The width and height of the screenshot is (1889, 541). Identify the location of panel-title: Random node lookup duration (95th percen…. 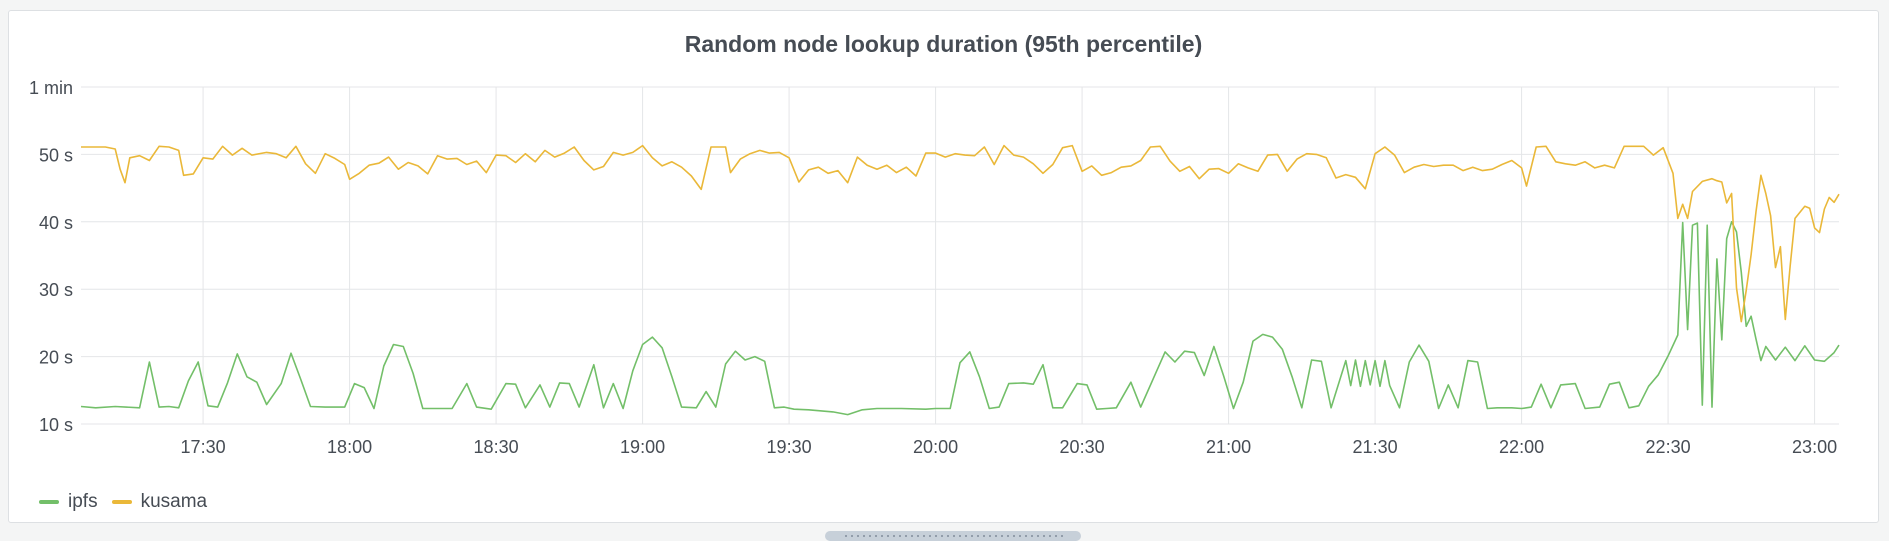
(943, 44).